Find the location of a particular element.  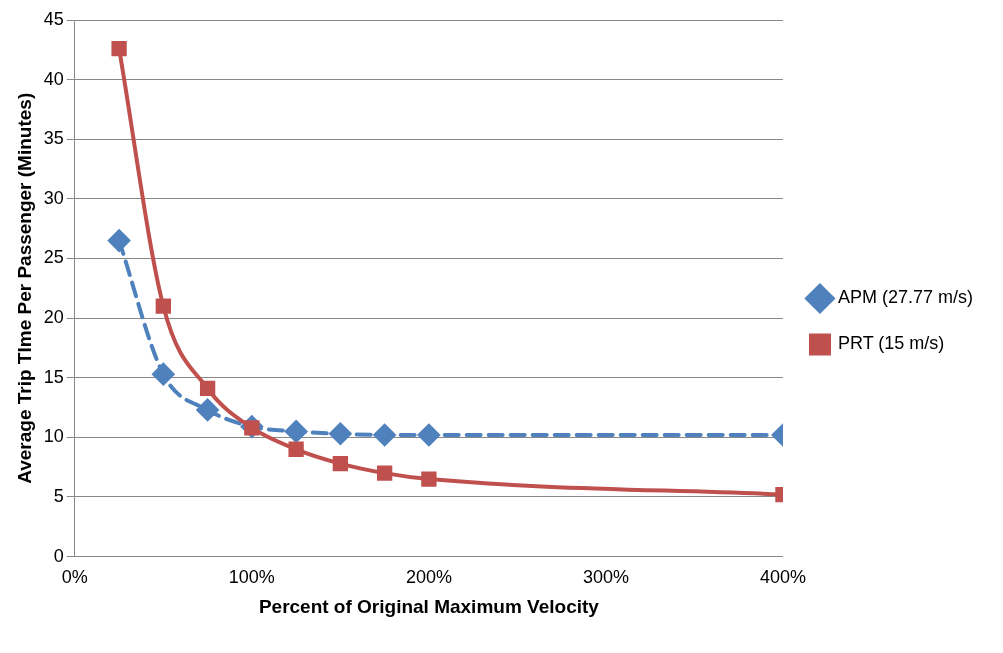

y-tick-label: 45 is located at coordinates (53, 18).